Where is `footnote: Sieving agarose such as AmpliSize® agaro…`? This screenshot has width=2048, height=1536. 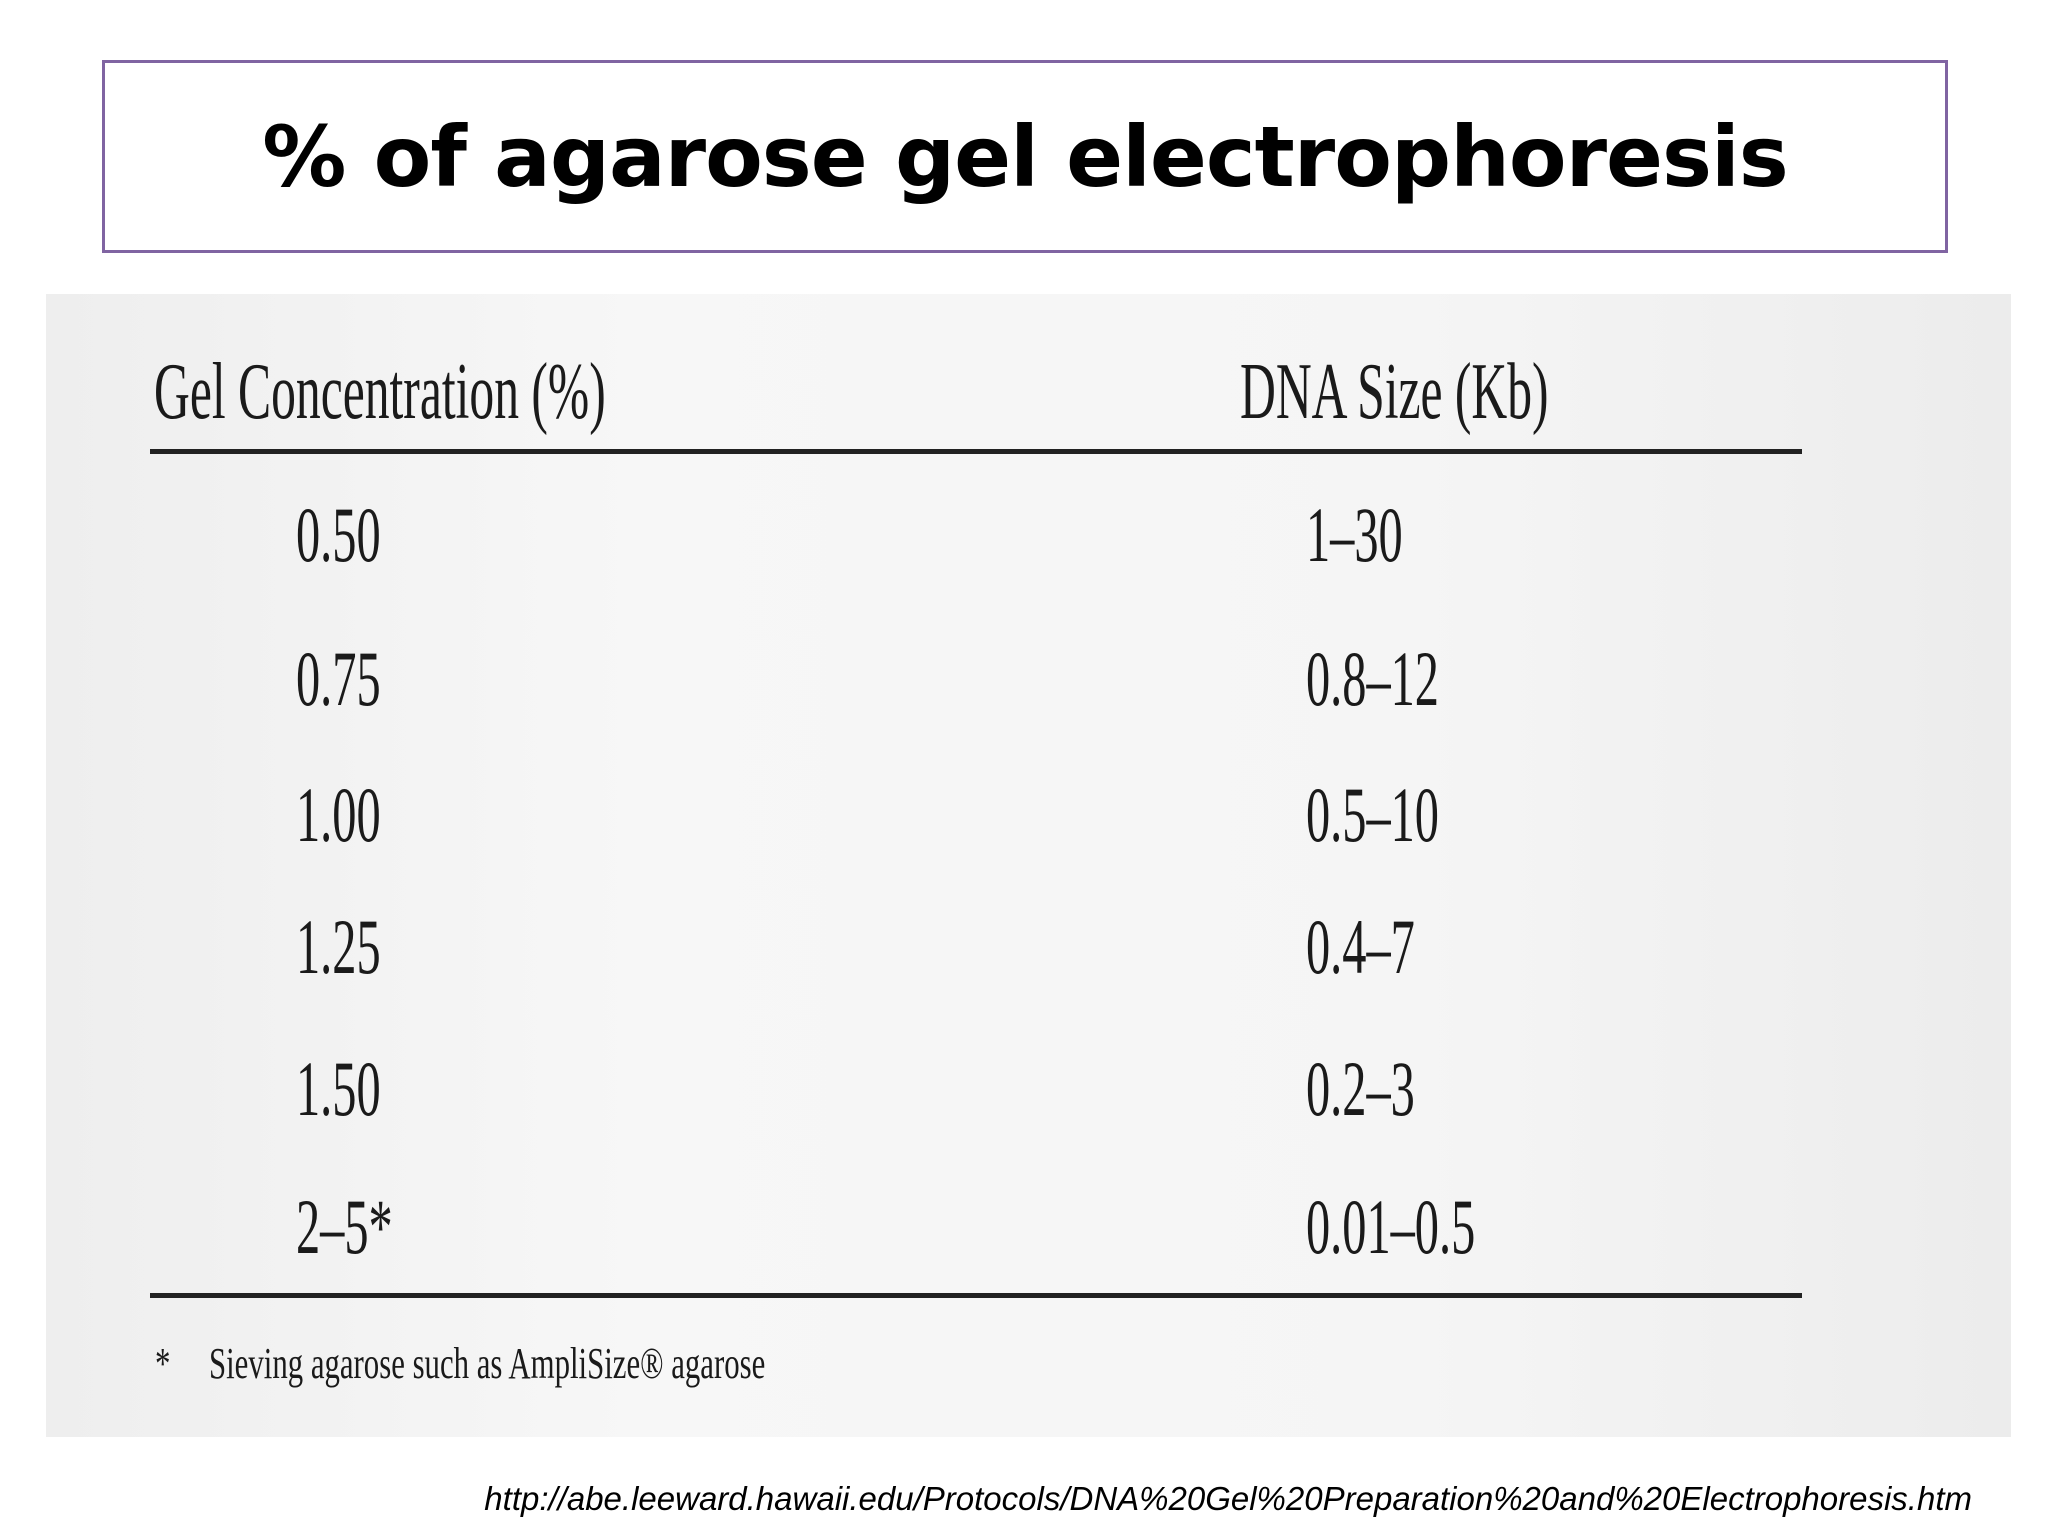 footnote: Sieving agarose such as AmpliSize® agaro… is located at coordinates (487, 1363).